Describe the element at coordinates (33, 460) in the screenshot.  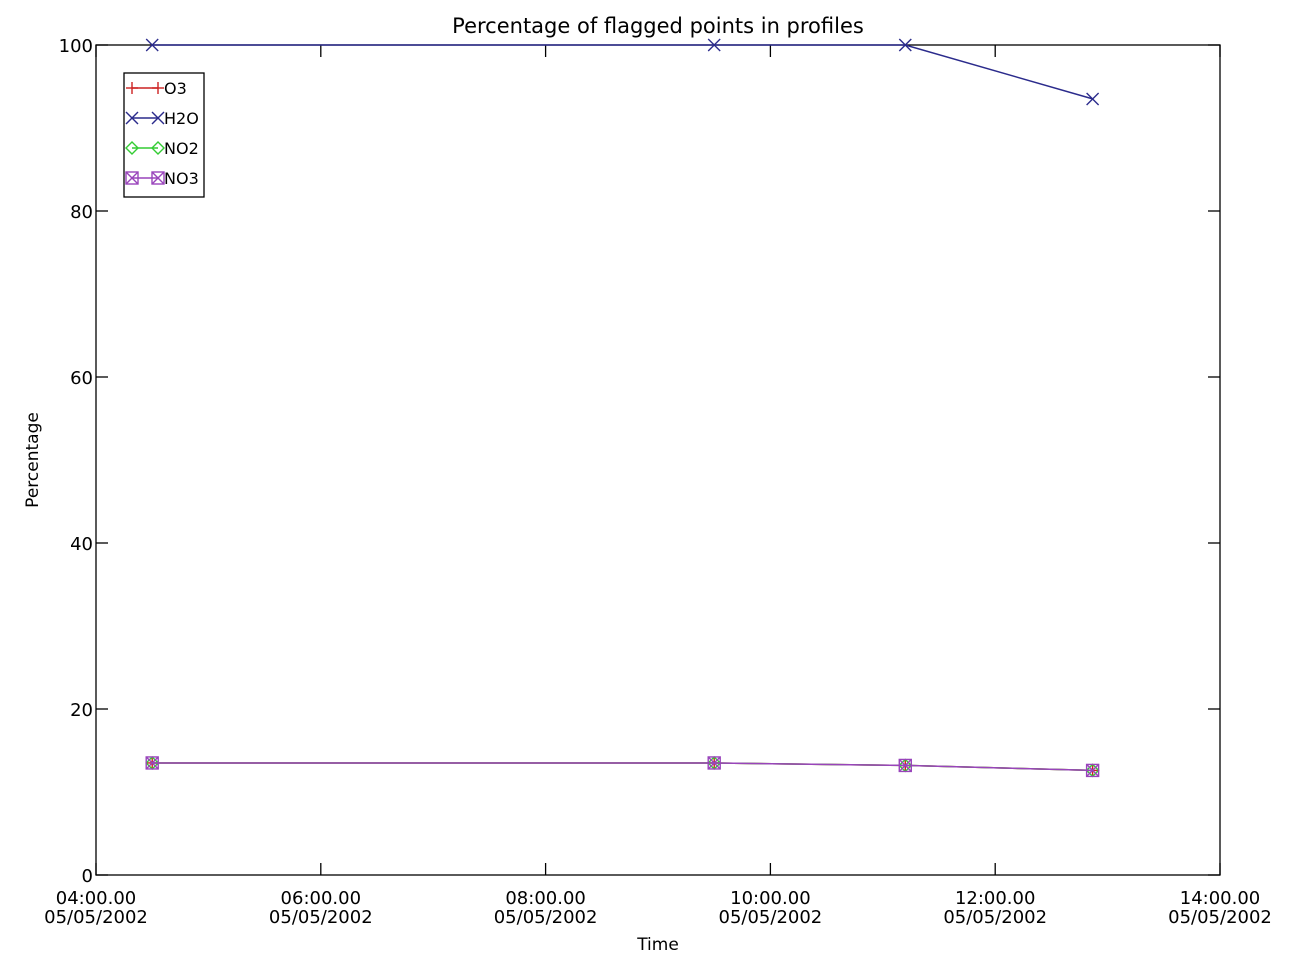
I see `y-axis-label: Percentage` at that location.